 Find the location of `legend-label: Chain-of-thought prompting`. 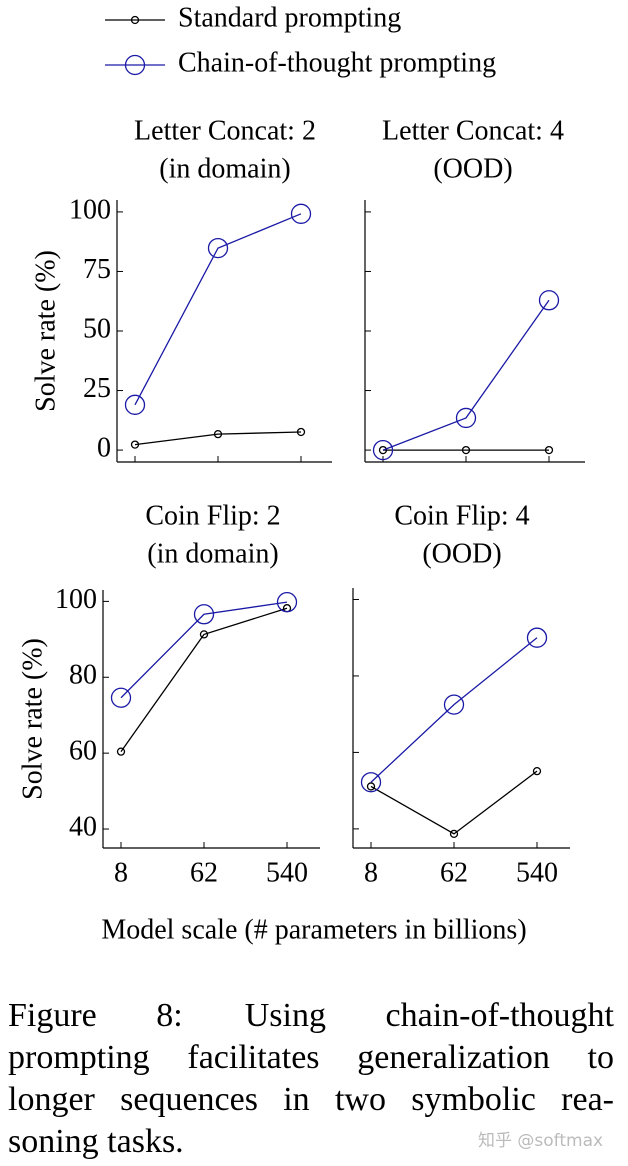

legend-label: Chain-of-thought prompting is located at coordinates (337, 62).